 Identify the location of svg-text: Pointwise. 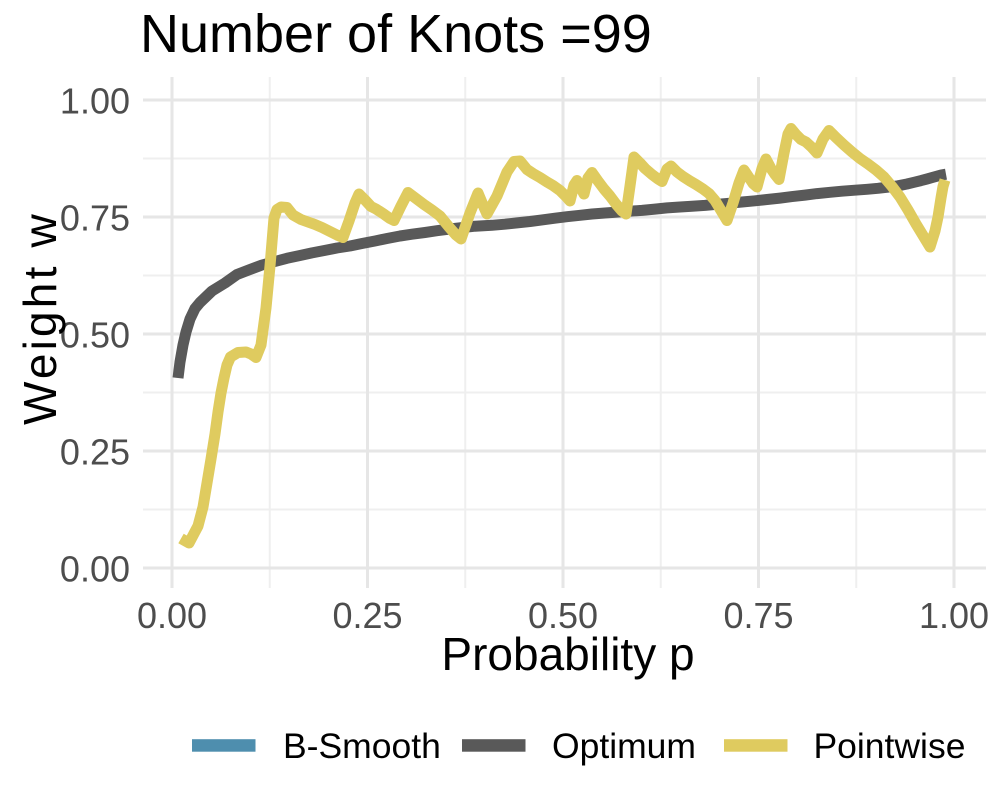
(890, 746).